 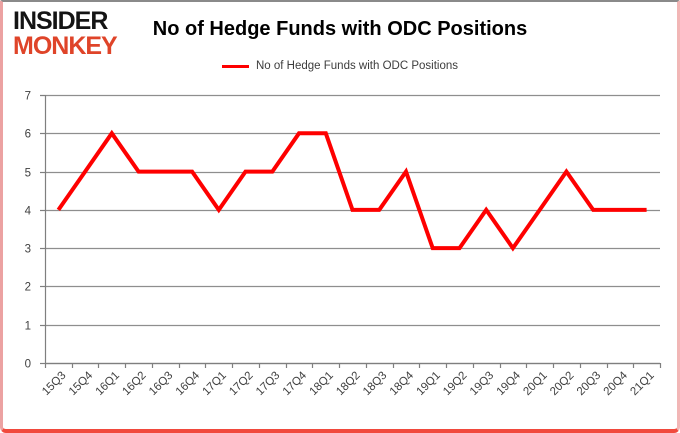 I want to click on x-tick-label: 18Q1, so click(x=321, y=384).